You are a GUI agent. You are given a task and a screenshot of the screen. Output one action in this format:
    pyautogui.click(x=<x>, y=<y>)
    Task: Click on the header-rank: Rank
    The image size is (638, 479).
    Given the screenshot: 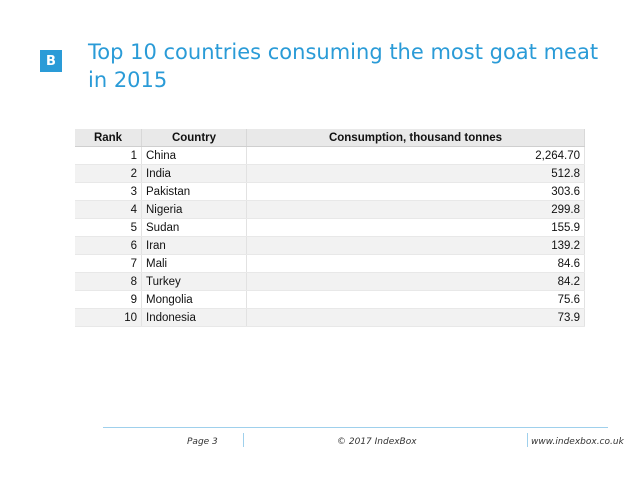 What is the action you would take?
    pyautogui.click(x=108, y=138)
    